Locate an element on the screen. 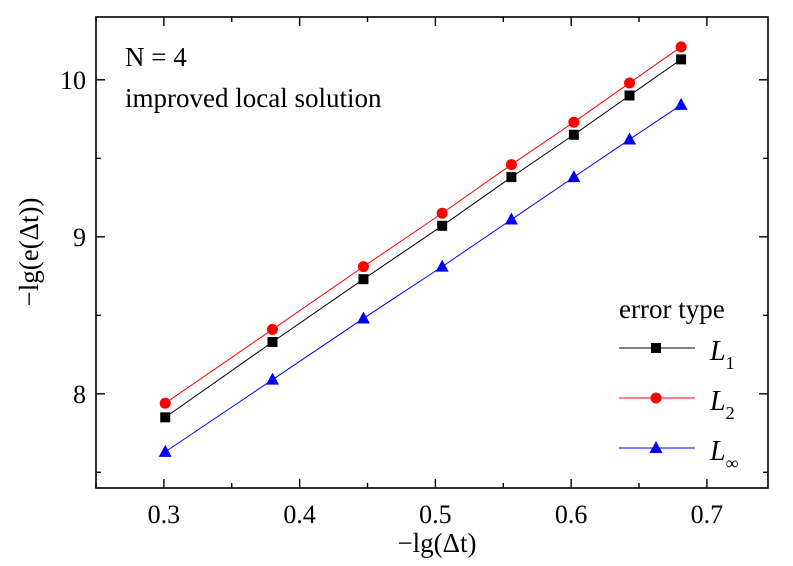 This screenshot has height=566, width=793. x-tick-label: 0.7 is located at coordinates (707, 514).